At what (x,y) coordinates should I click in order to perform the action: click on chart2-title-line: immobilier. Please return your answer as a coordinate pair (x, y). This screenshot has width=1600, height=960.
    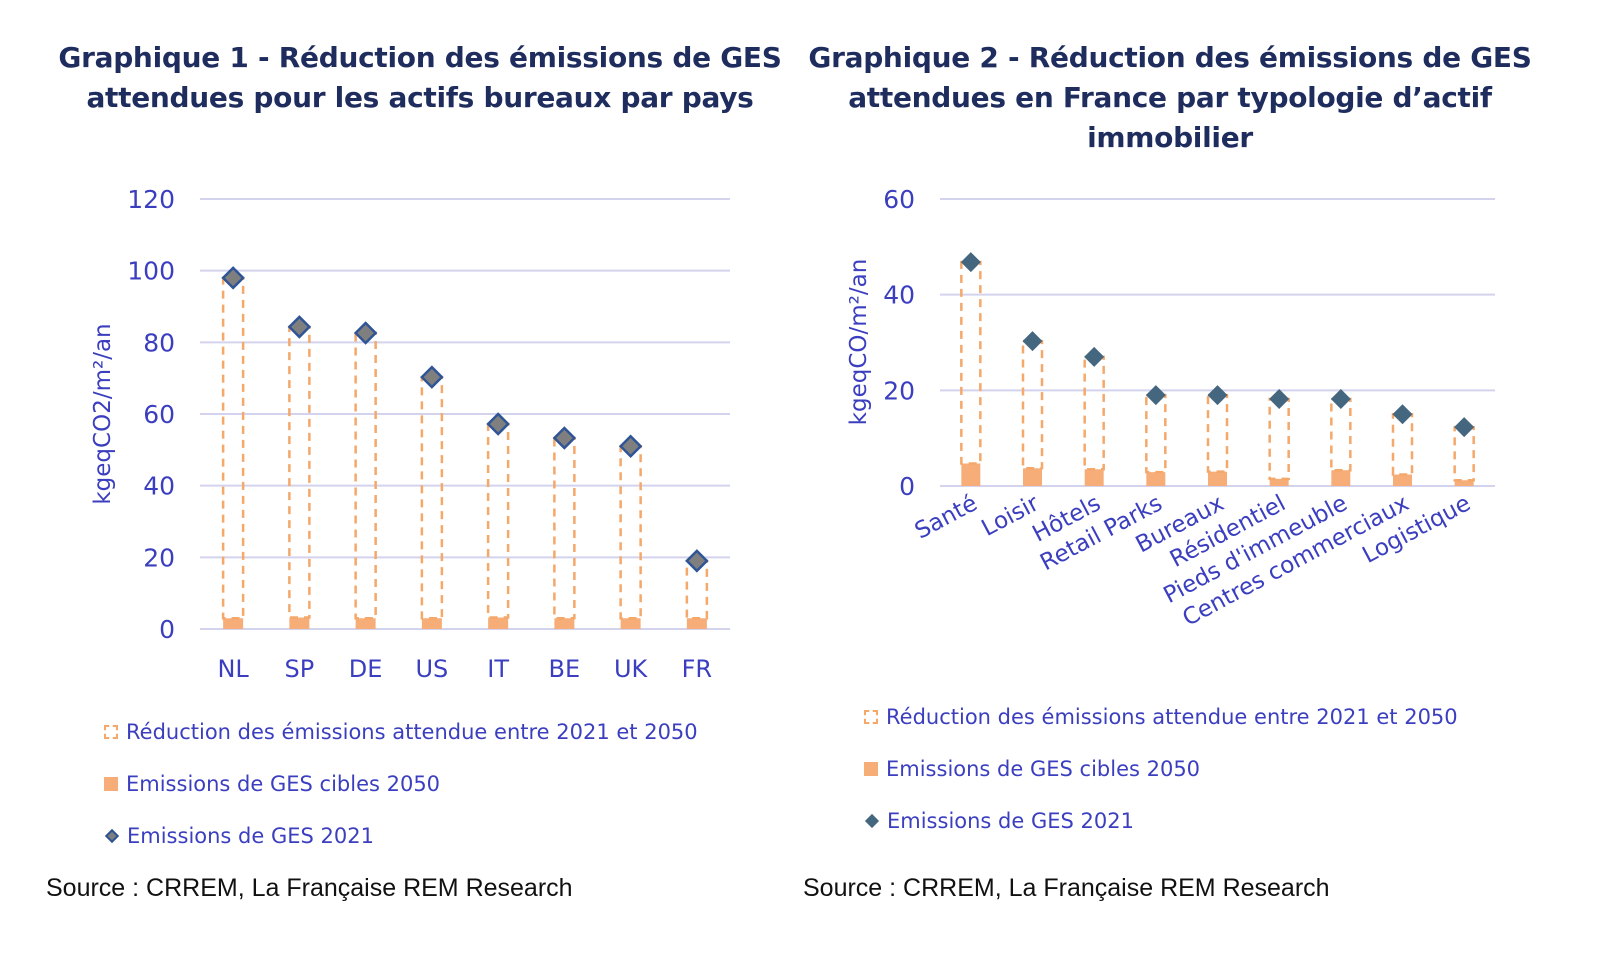
    Looking at the image, I should click on (1170, 137).